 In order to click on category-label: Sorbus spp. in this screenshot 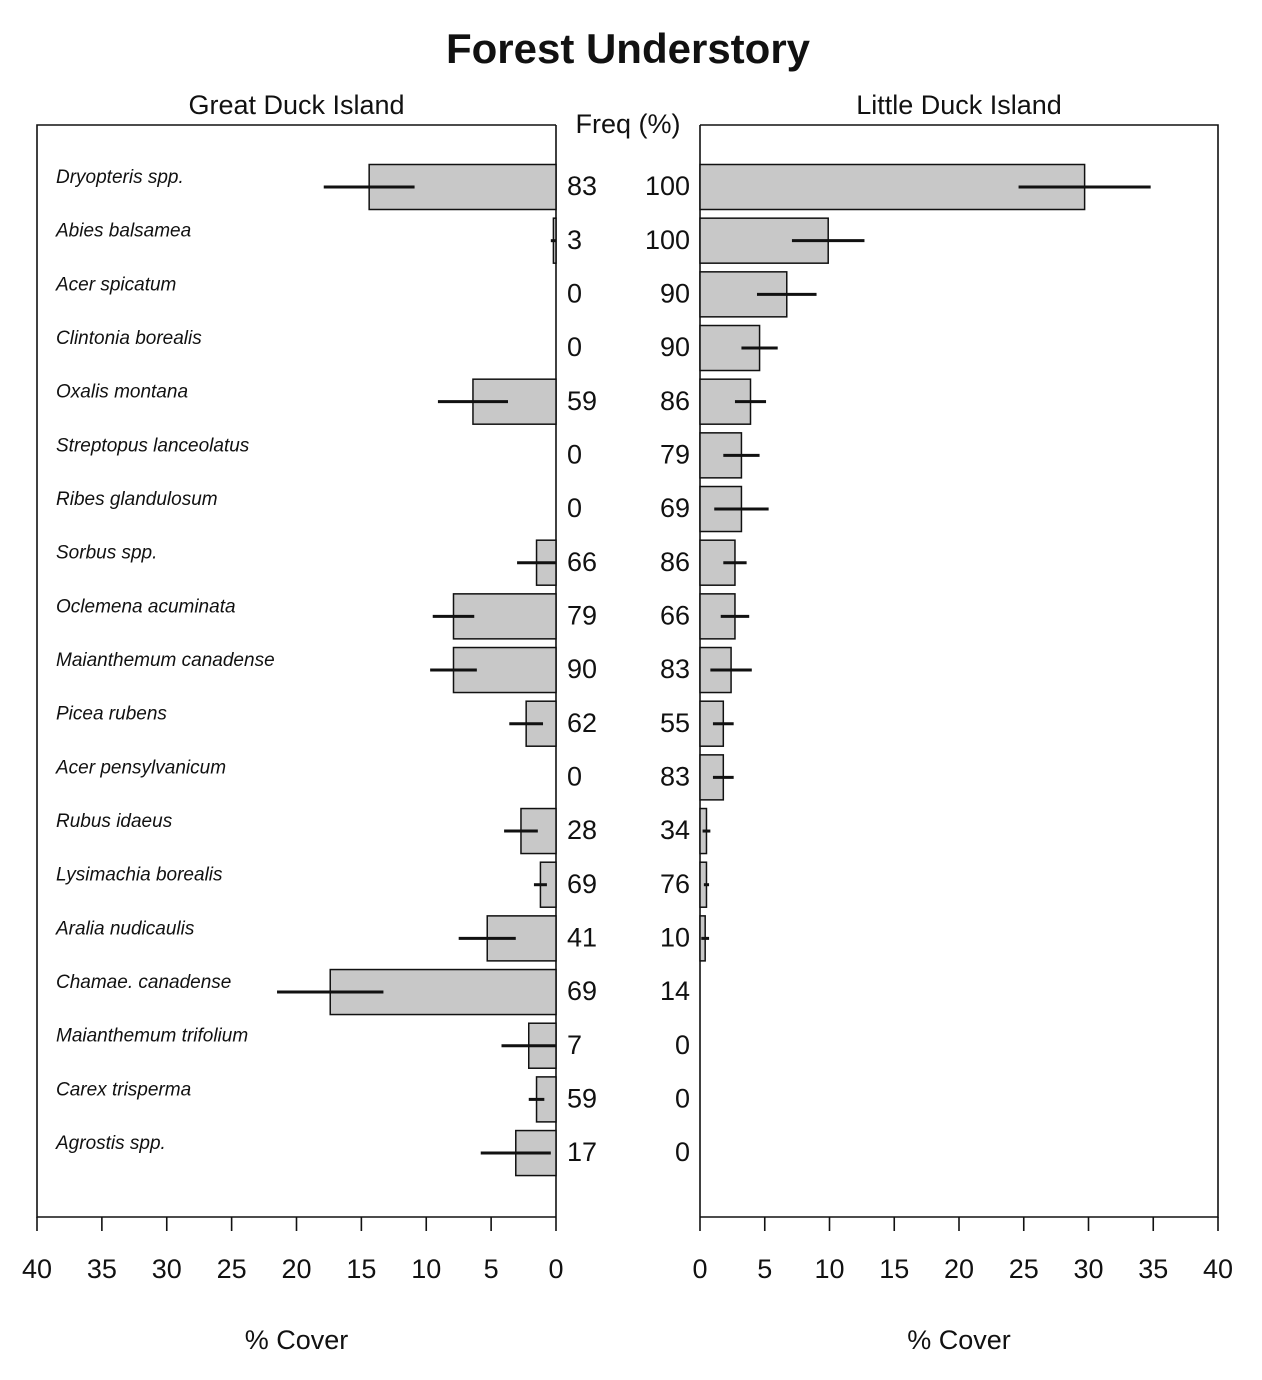, I will do `click(106, 553)`.